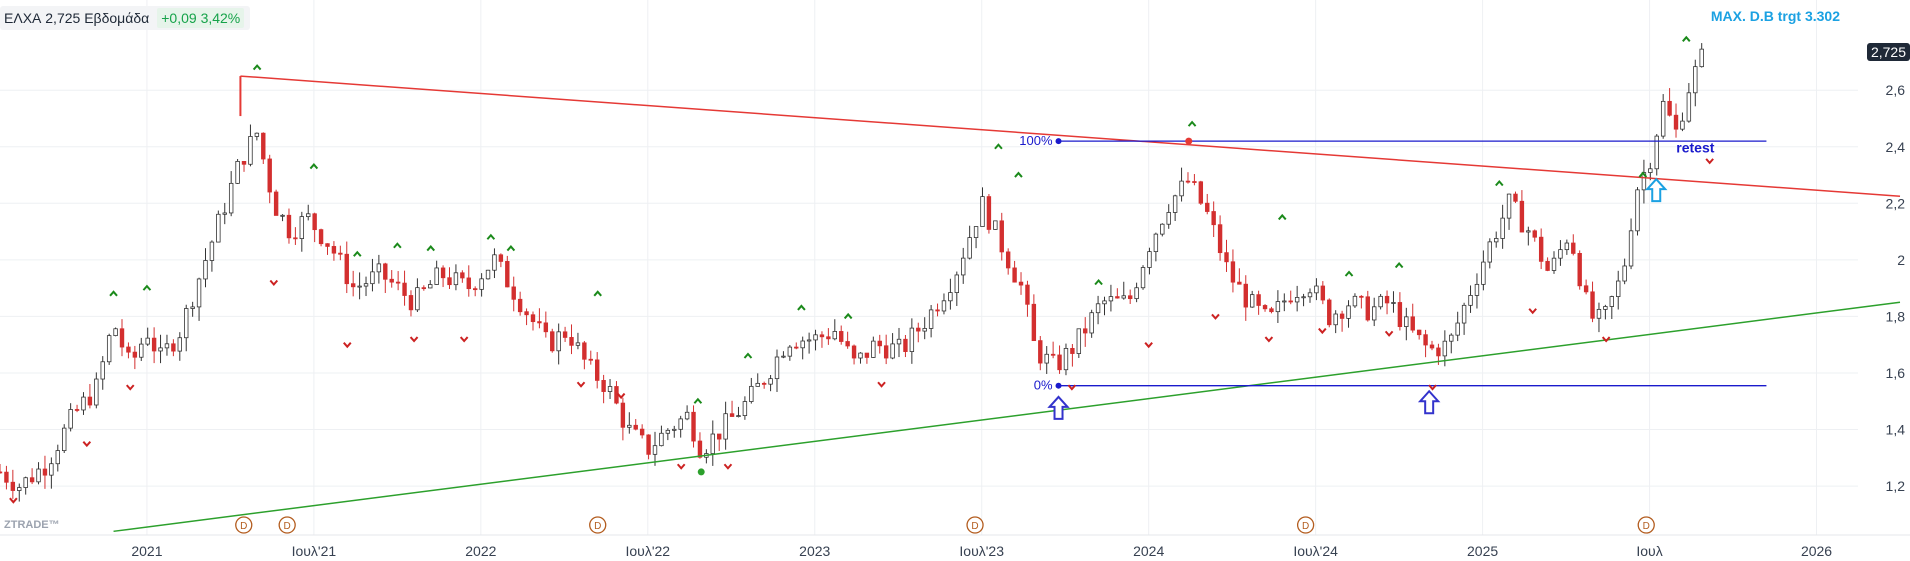  What do you see at coordinates (201, 18) in the screenshot?
I see `legend-change: +0,09 3,42%` at bounding box center [201, 18].